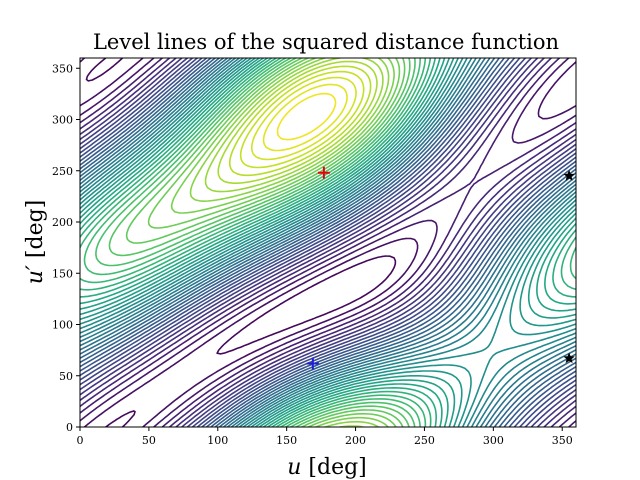 Image resolution: width=640 pixels, height=480 pixels. What do you see at coordinates (323, 172) in the screenshot?
I see `maximum-marker` at bounding box center [323, 172].